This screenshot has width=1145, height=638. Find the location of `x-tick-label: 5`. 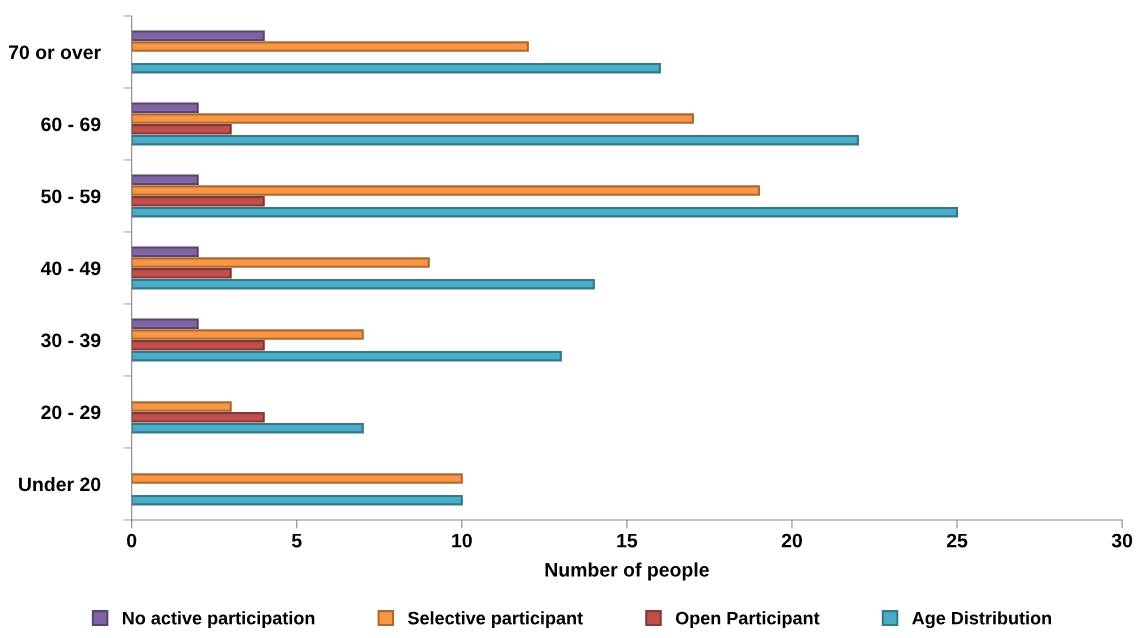

x-tick-label: 5 is located at coordinates (296, 540).